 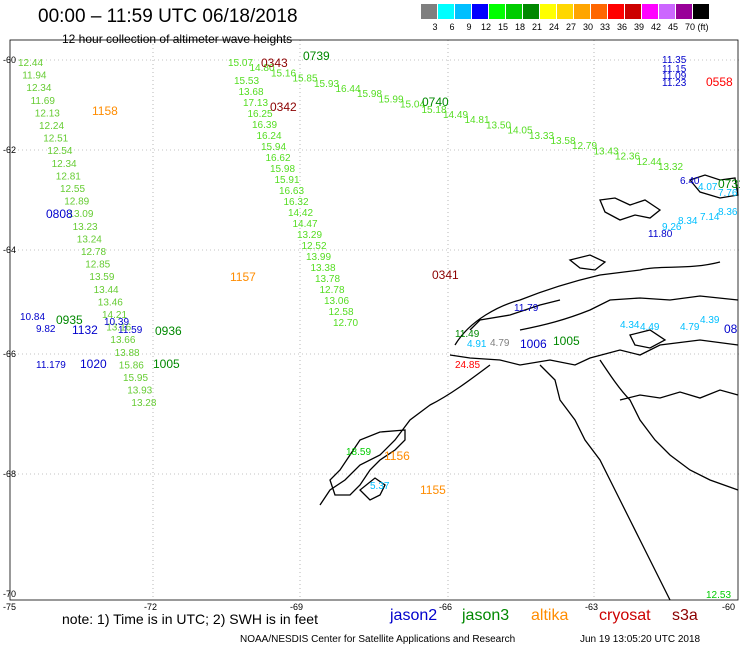 I want to click on color-swatch-label: 12, so click(x=485, y=27).